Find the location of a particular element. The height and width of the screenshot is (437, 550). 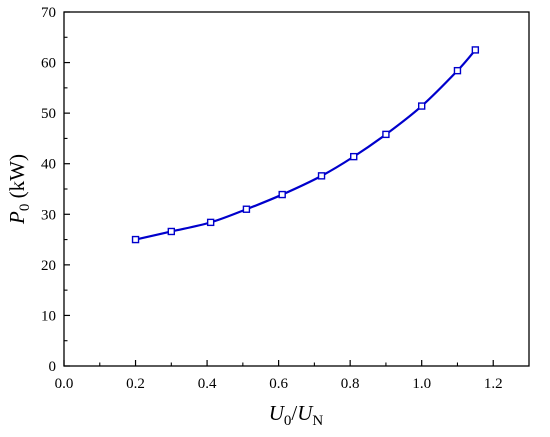

x-tick-label: 1.0 is located at coordinates (421, 384).